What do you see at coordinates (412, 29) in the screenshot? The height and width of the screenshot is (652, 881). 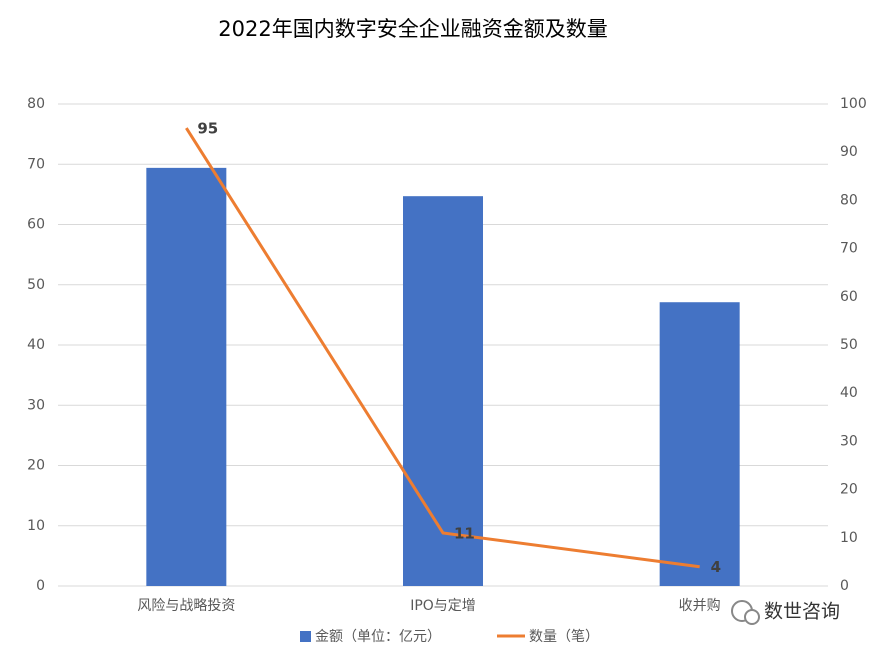 I see `chart-title: 2022年国内数字安全企业融资金额及数量` at bounding box center [412, 29].